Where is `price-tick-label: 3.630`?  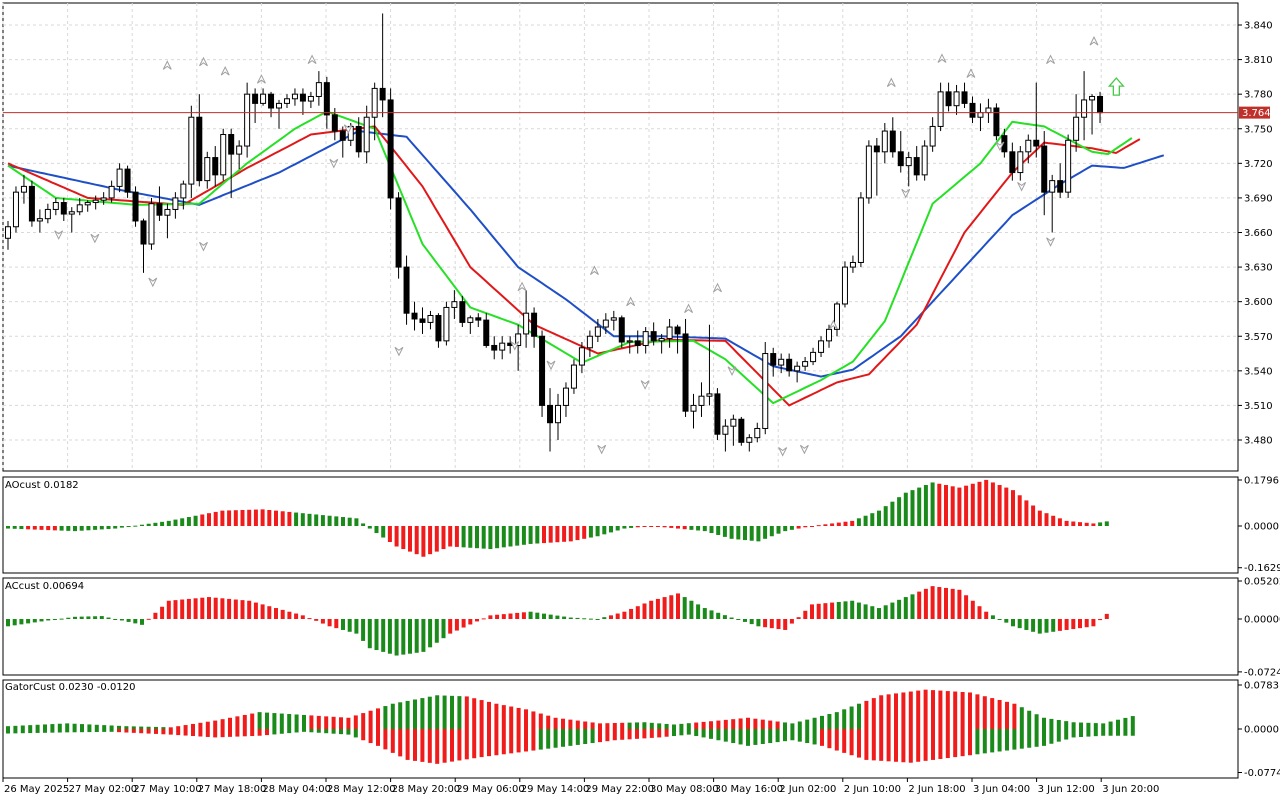 price-tick-label: 3.630 is located at coordinates (1258, 268).